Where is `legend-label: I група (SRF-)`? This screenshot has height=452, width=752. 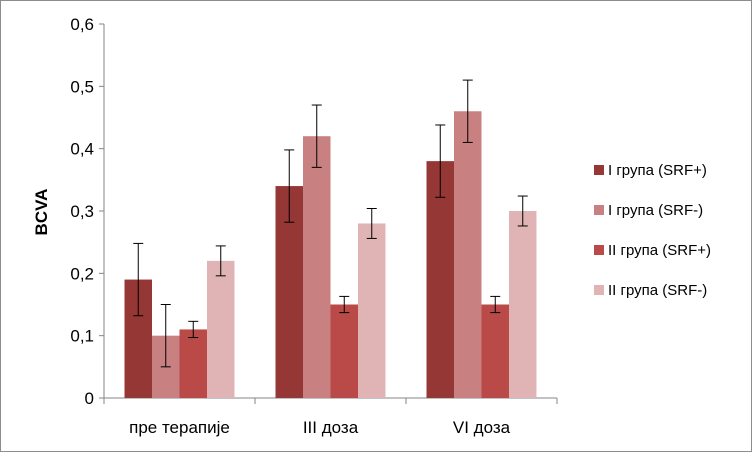
legend-label: I група (SRF-) is located at coordinates (655, 210).